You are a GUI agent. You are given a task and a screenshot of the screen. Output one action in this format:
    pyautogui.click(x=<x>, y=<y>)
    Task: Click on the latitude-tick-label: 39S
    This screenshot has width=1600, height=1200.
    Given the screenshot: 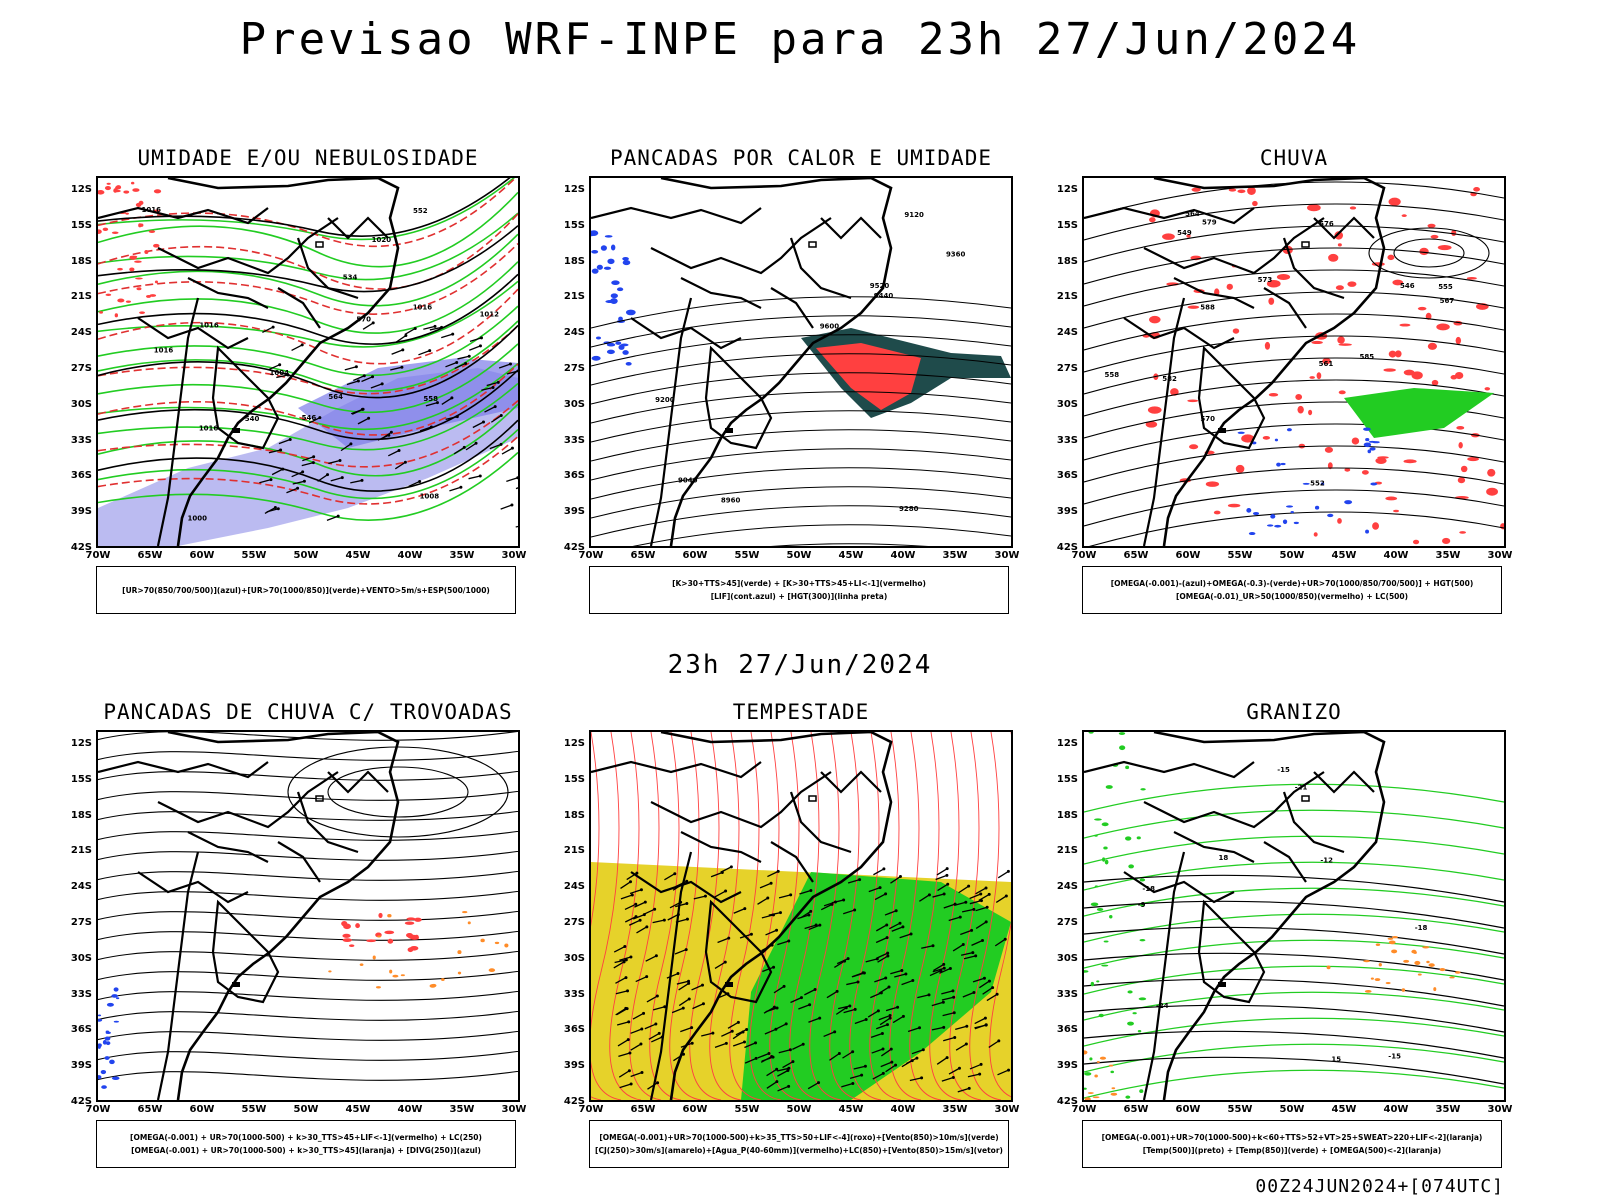 What is the action you would take?
    pyautogui.click(x=81, y=512)
    